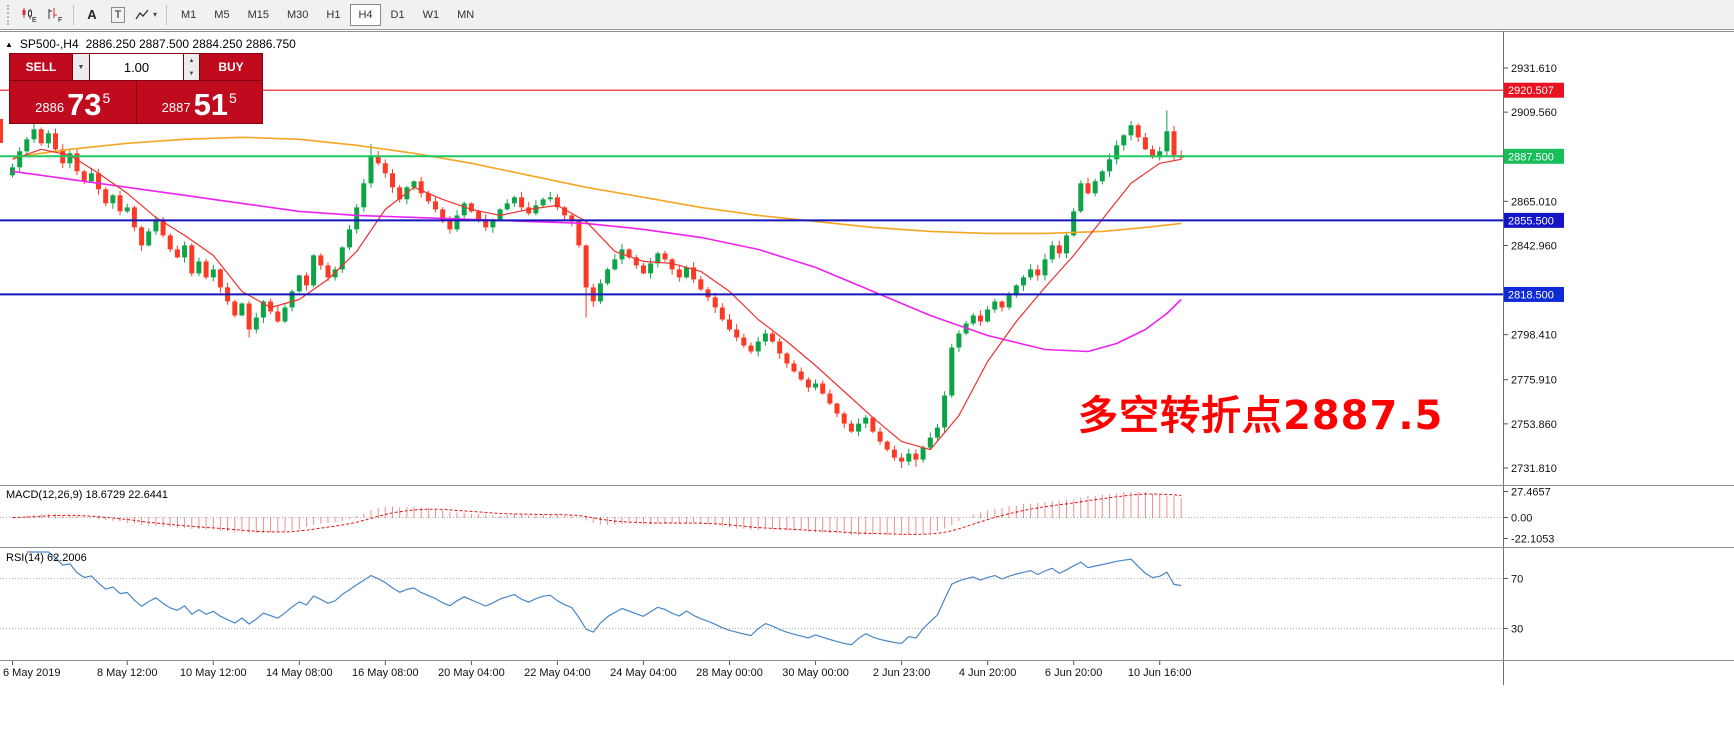 The height and width of the screenshot is (756, 1734). I want to click on buy-button: BUY, so click(231, 67).